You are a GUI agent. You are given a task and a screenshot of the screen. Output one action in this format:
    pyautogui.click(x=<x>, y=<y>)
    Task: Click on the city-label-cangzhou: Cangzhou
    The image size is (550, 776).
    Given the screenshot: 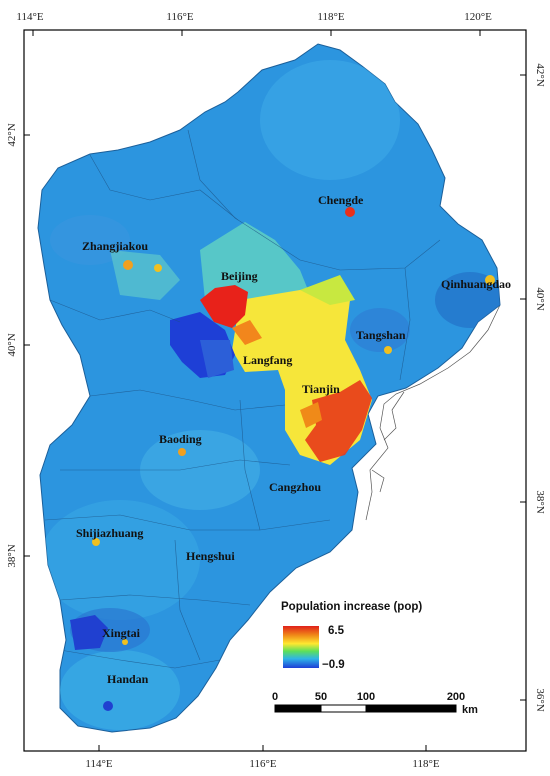 What is the action you would take?
    pyautogui.click(x=295, y=487)
    